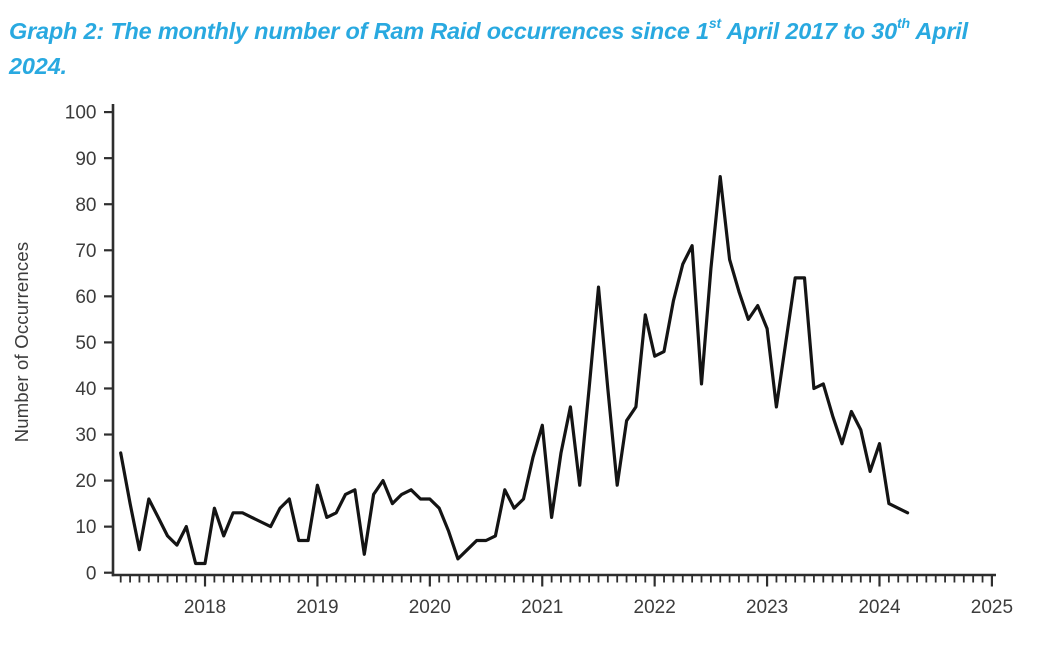 This screenshot has height=656, width=1050. Describe the element at coordinates (938, 31) in the screenshot. I see `chart-title-text-end: April` at that location.